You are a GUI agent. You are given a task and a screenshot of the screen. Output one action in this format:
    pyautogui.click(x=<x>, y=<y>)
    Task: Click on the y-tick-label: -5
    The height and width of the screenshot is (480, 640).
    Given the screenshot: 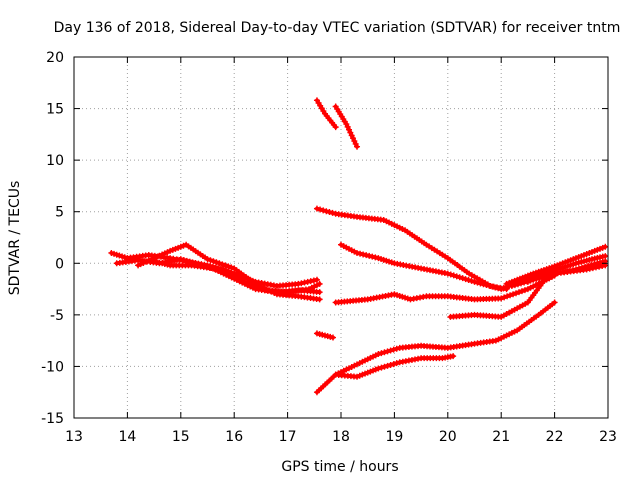 What is the action you would take?
    pyautogui.click(x=57, y=316)
    